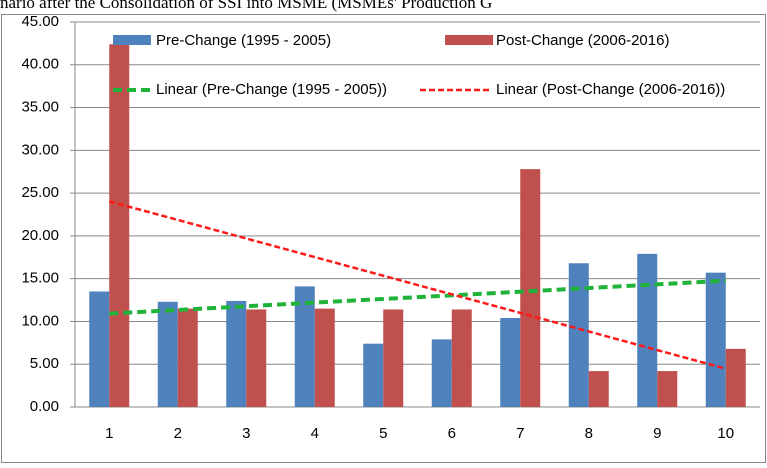  I want to click on x-tick-label: 10, so click(725, 433).